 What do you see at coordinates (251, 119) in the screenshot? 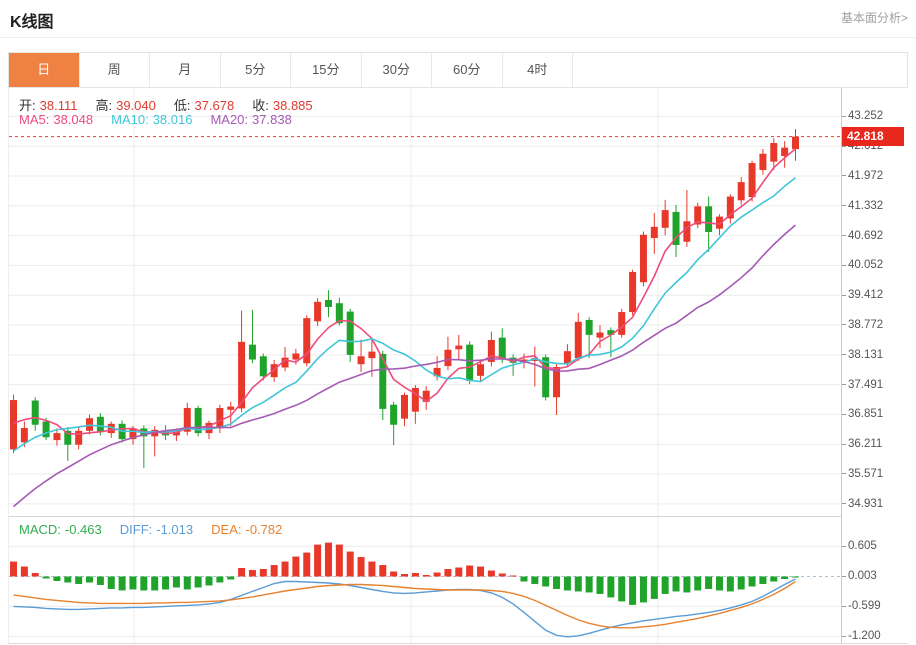
I see `ma-row-ma20: MA20: 37.838` at bounding box center [251, 119].